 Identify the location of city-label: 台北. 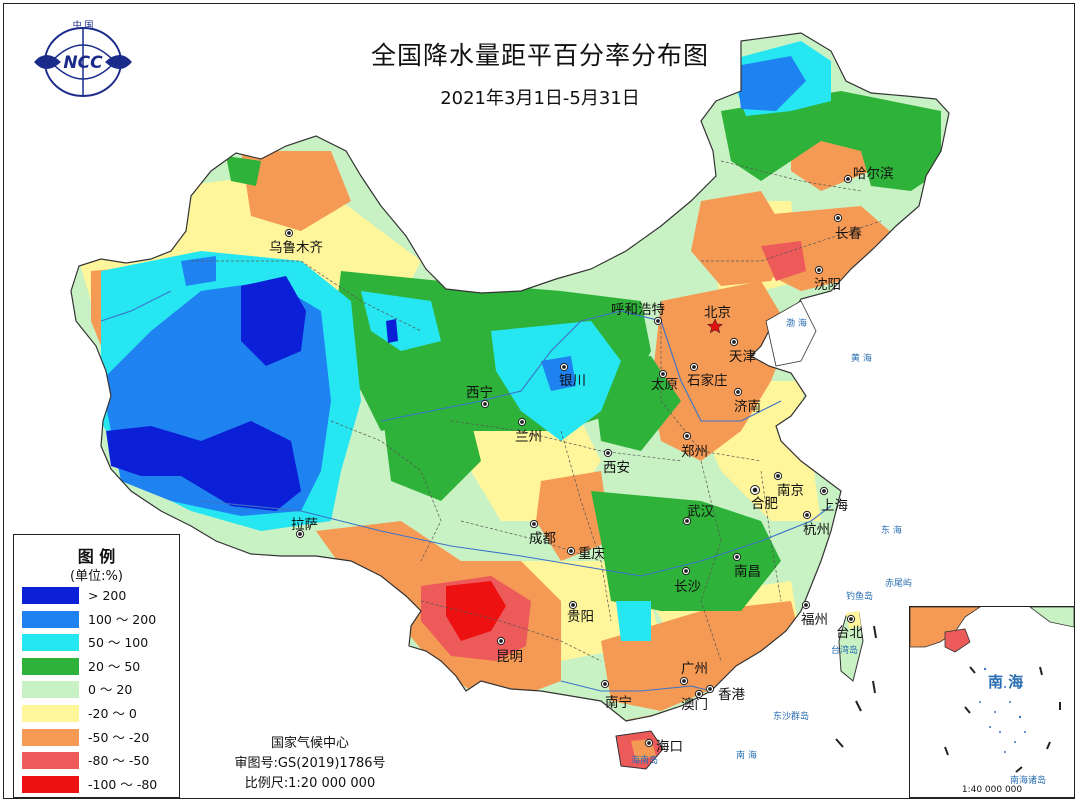
(850, 633).